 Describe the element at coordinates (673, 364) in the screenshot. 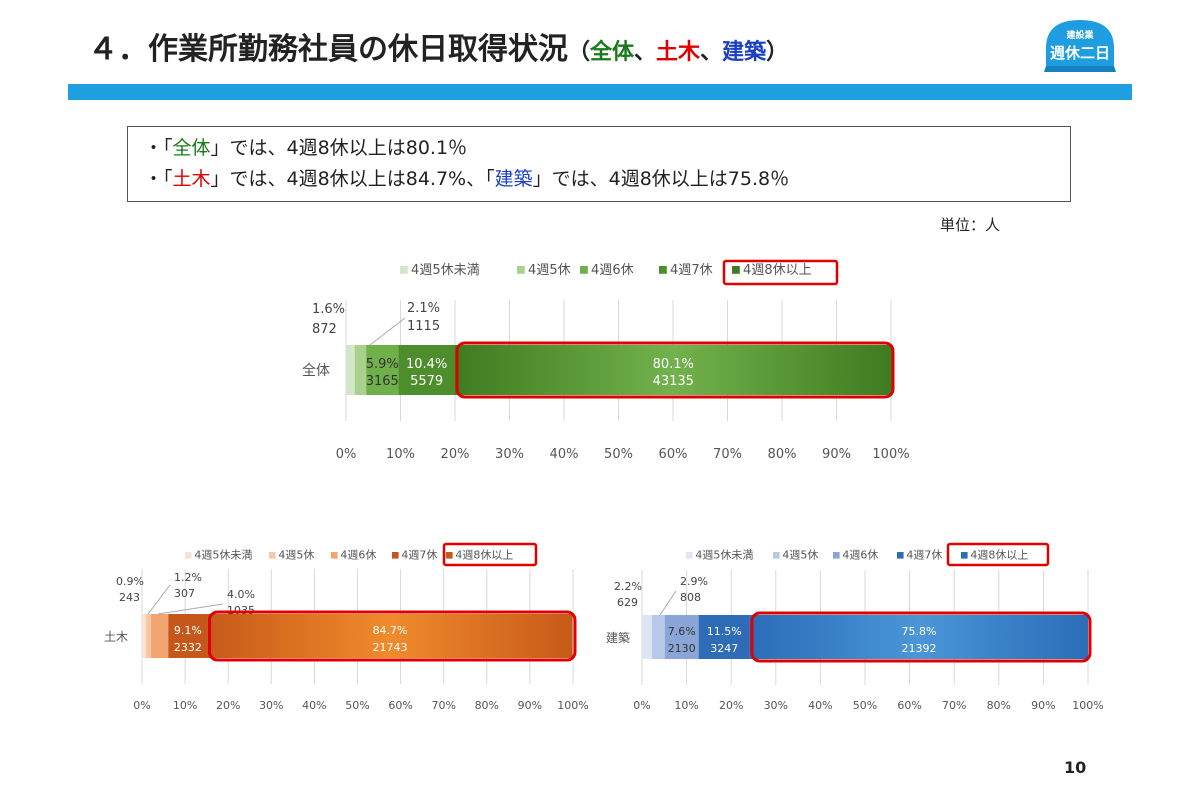

I see `data-label-percent: 80.1%` at that location.